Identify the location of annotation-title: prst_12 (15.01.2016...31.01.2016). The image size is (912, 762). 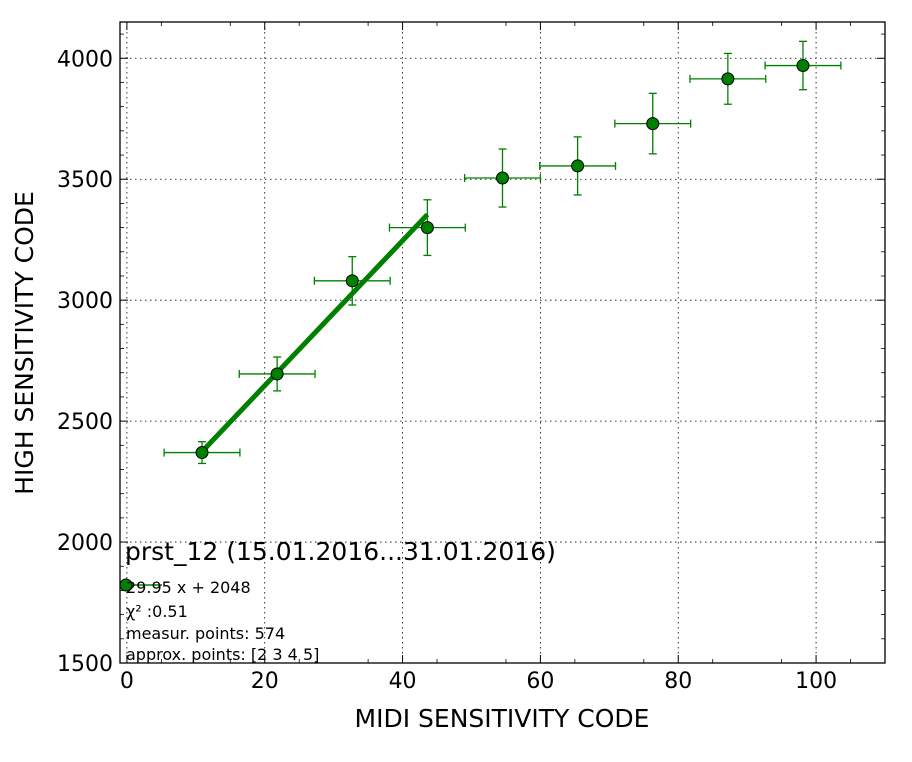
(340, 551).